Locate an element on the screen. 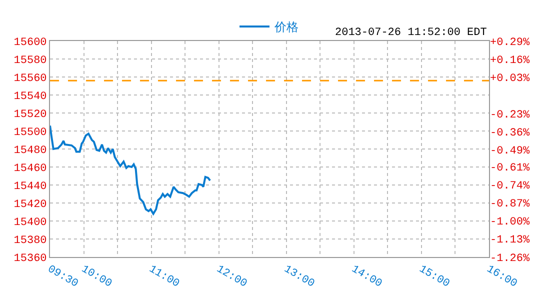 The height and width of the screenshot is (300, 545). y2-tick-label: +0.16% is located at coordinates (510, 60).